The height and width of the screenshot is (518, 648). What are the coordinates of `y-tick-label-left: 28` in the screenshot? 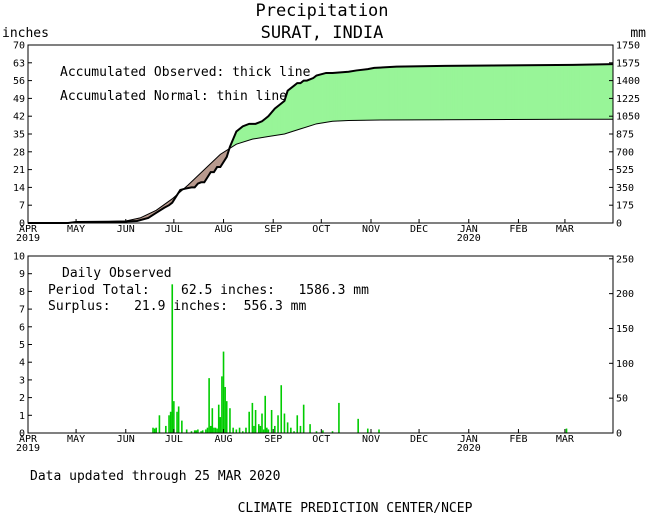 It's located at (19, 152).